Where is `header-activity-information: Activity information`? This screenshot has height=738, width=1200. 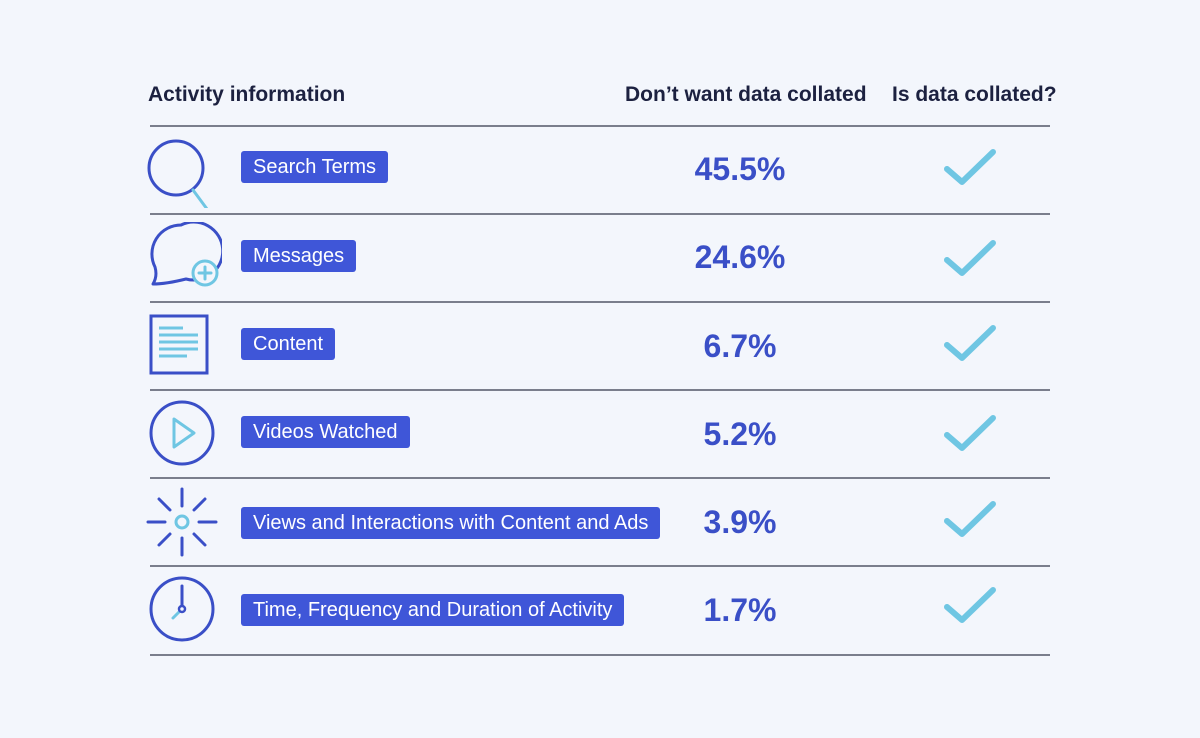 header-activity-information: Activity information is located at coordinates (247, 94).